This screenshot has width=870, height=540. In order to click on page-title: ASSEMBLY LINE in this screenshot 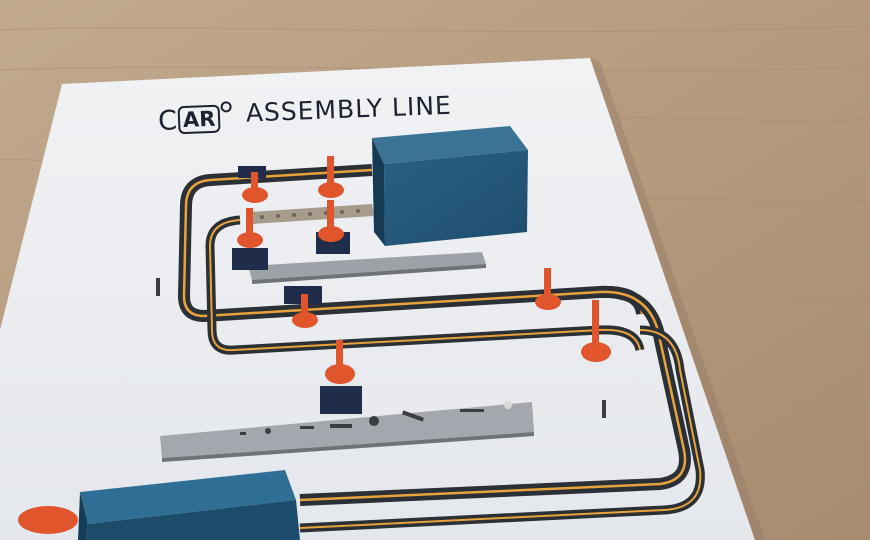, I will do `click(349, 109)`.